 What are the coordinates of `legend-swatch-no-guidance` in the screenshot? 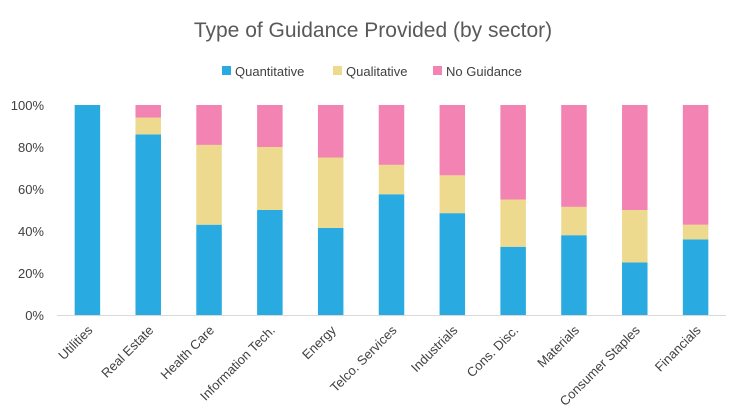 It's located at (437, 70).